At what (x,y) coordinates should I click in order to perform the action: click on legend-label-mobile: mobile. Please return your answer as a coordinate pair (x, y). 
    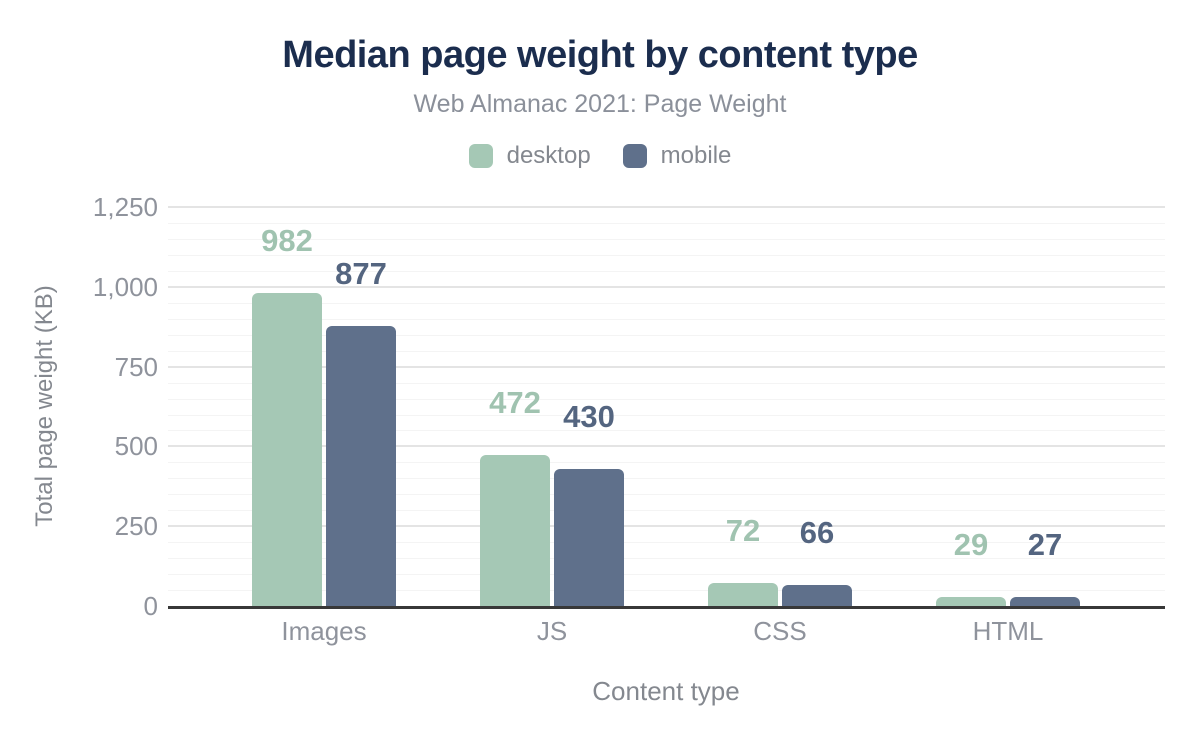
    Looking at the image, I should click on (696, 155).